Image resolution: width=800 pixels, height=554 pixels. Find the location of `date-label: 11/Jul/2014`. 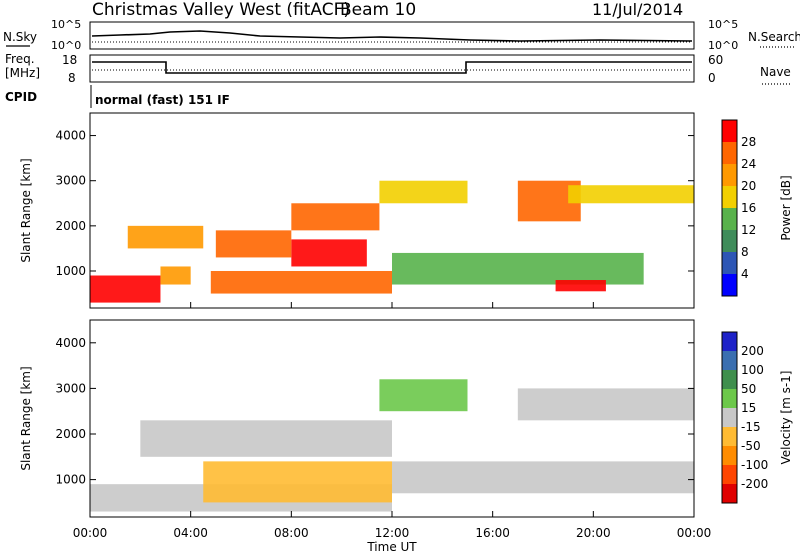

date-label: 11/Jul/2014 is located at coordinates (637, 9).